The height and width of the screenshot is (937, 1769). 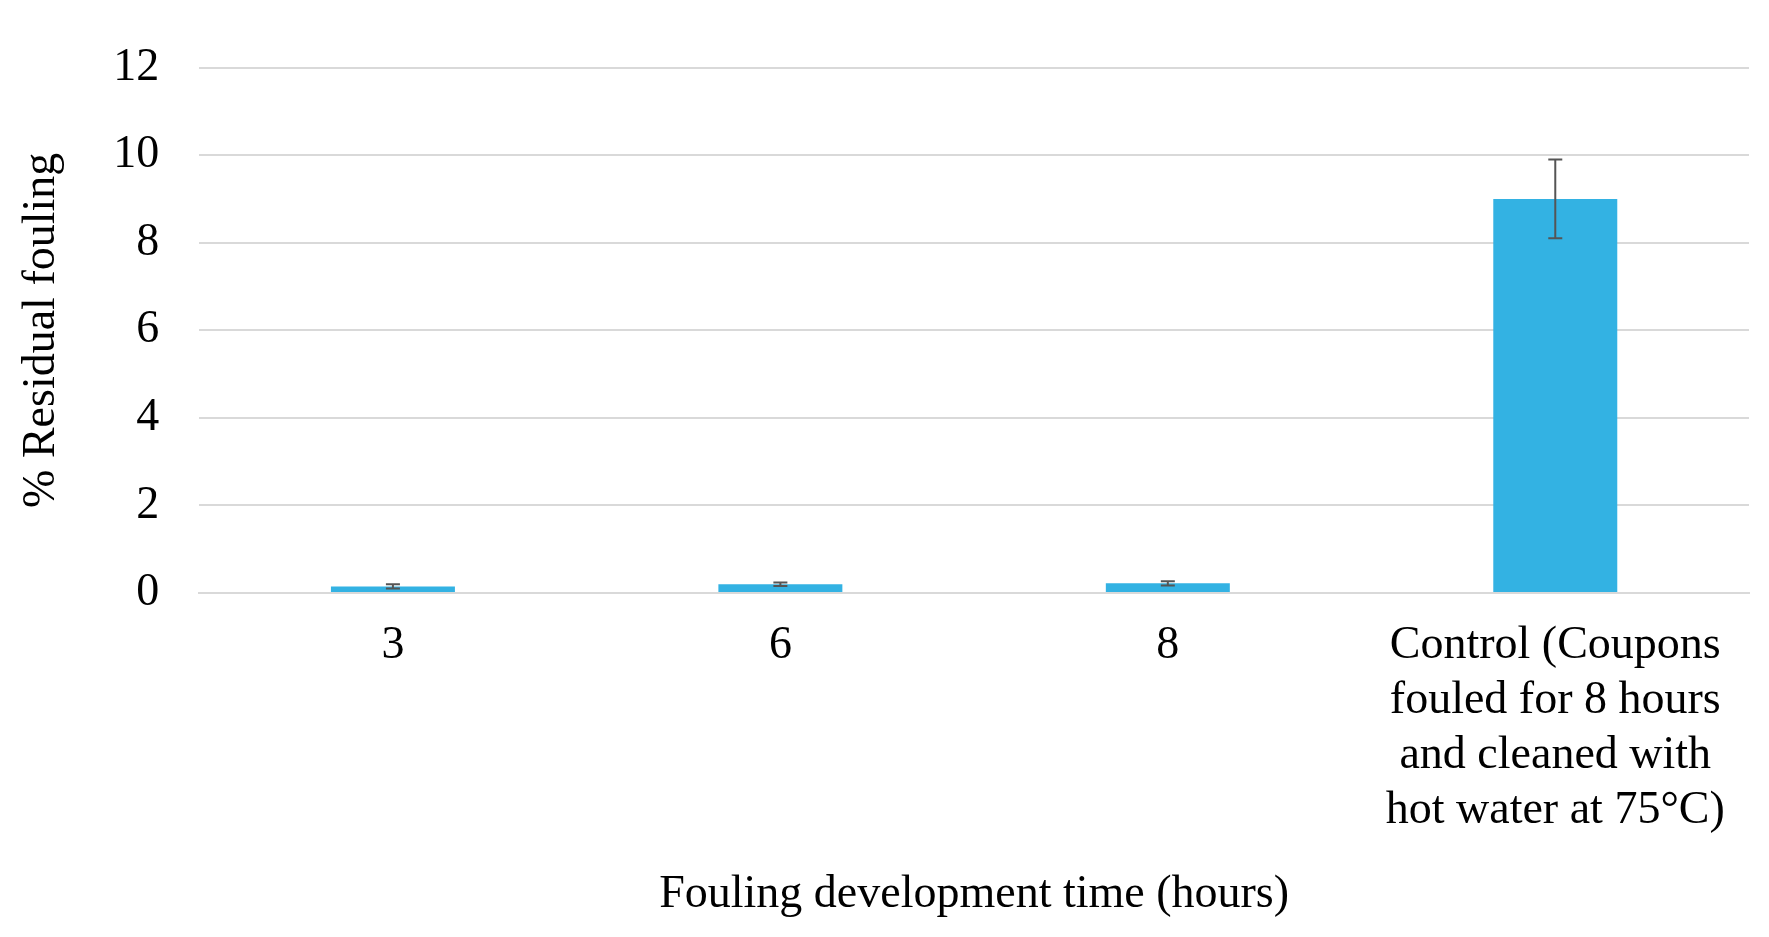 I want to click on y-axis-title: % Residual fouling, so click(x=38, y=330).